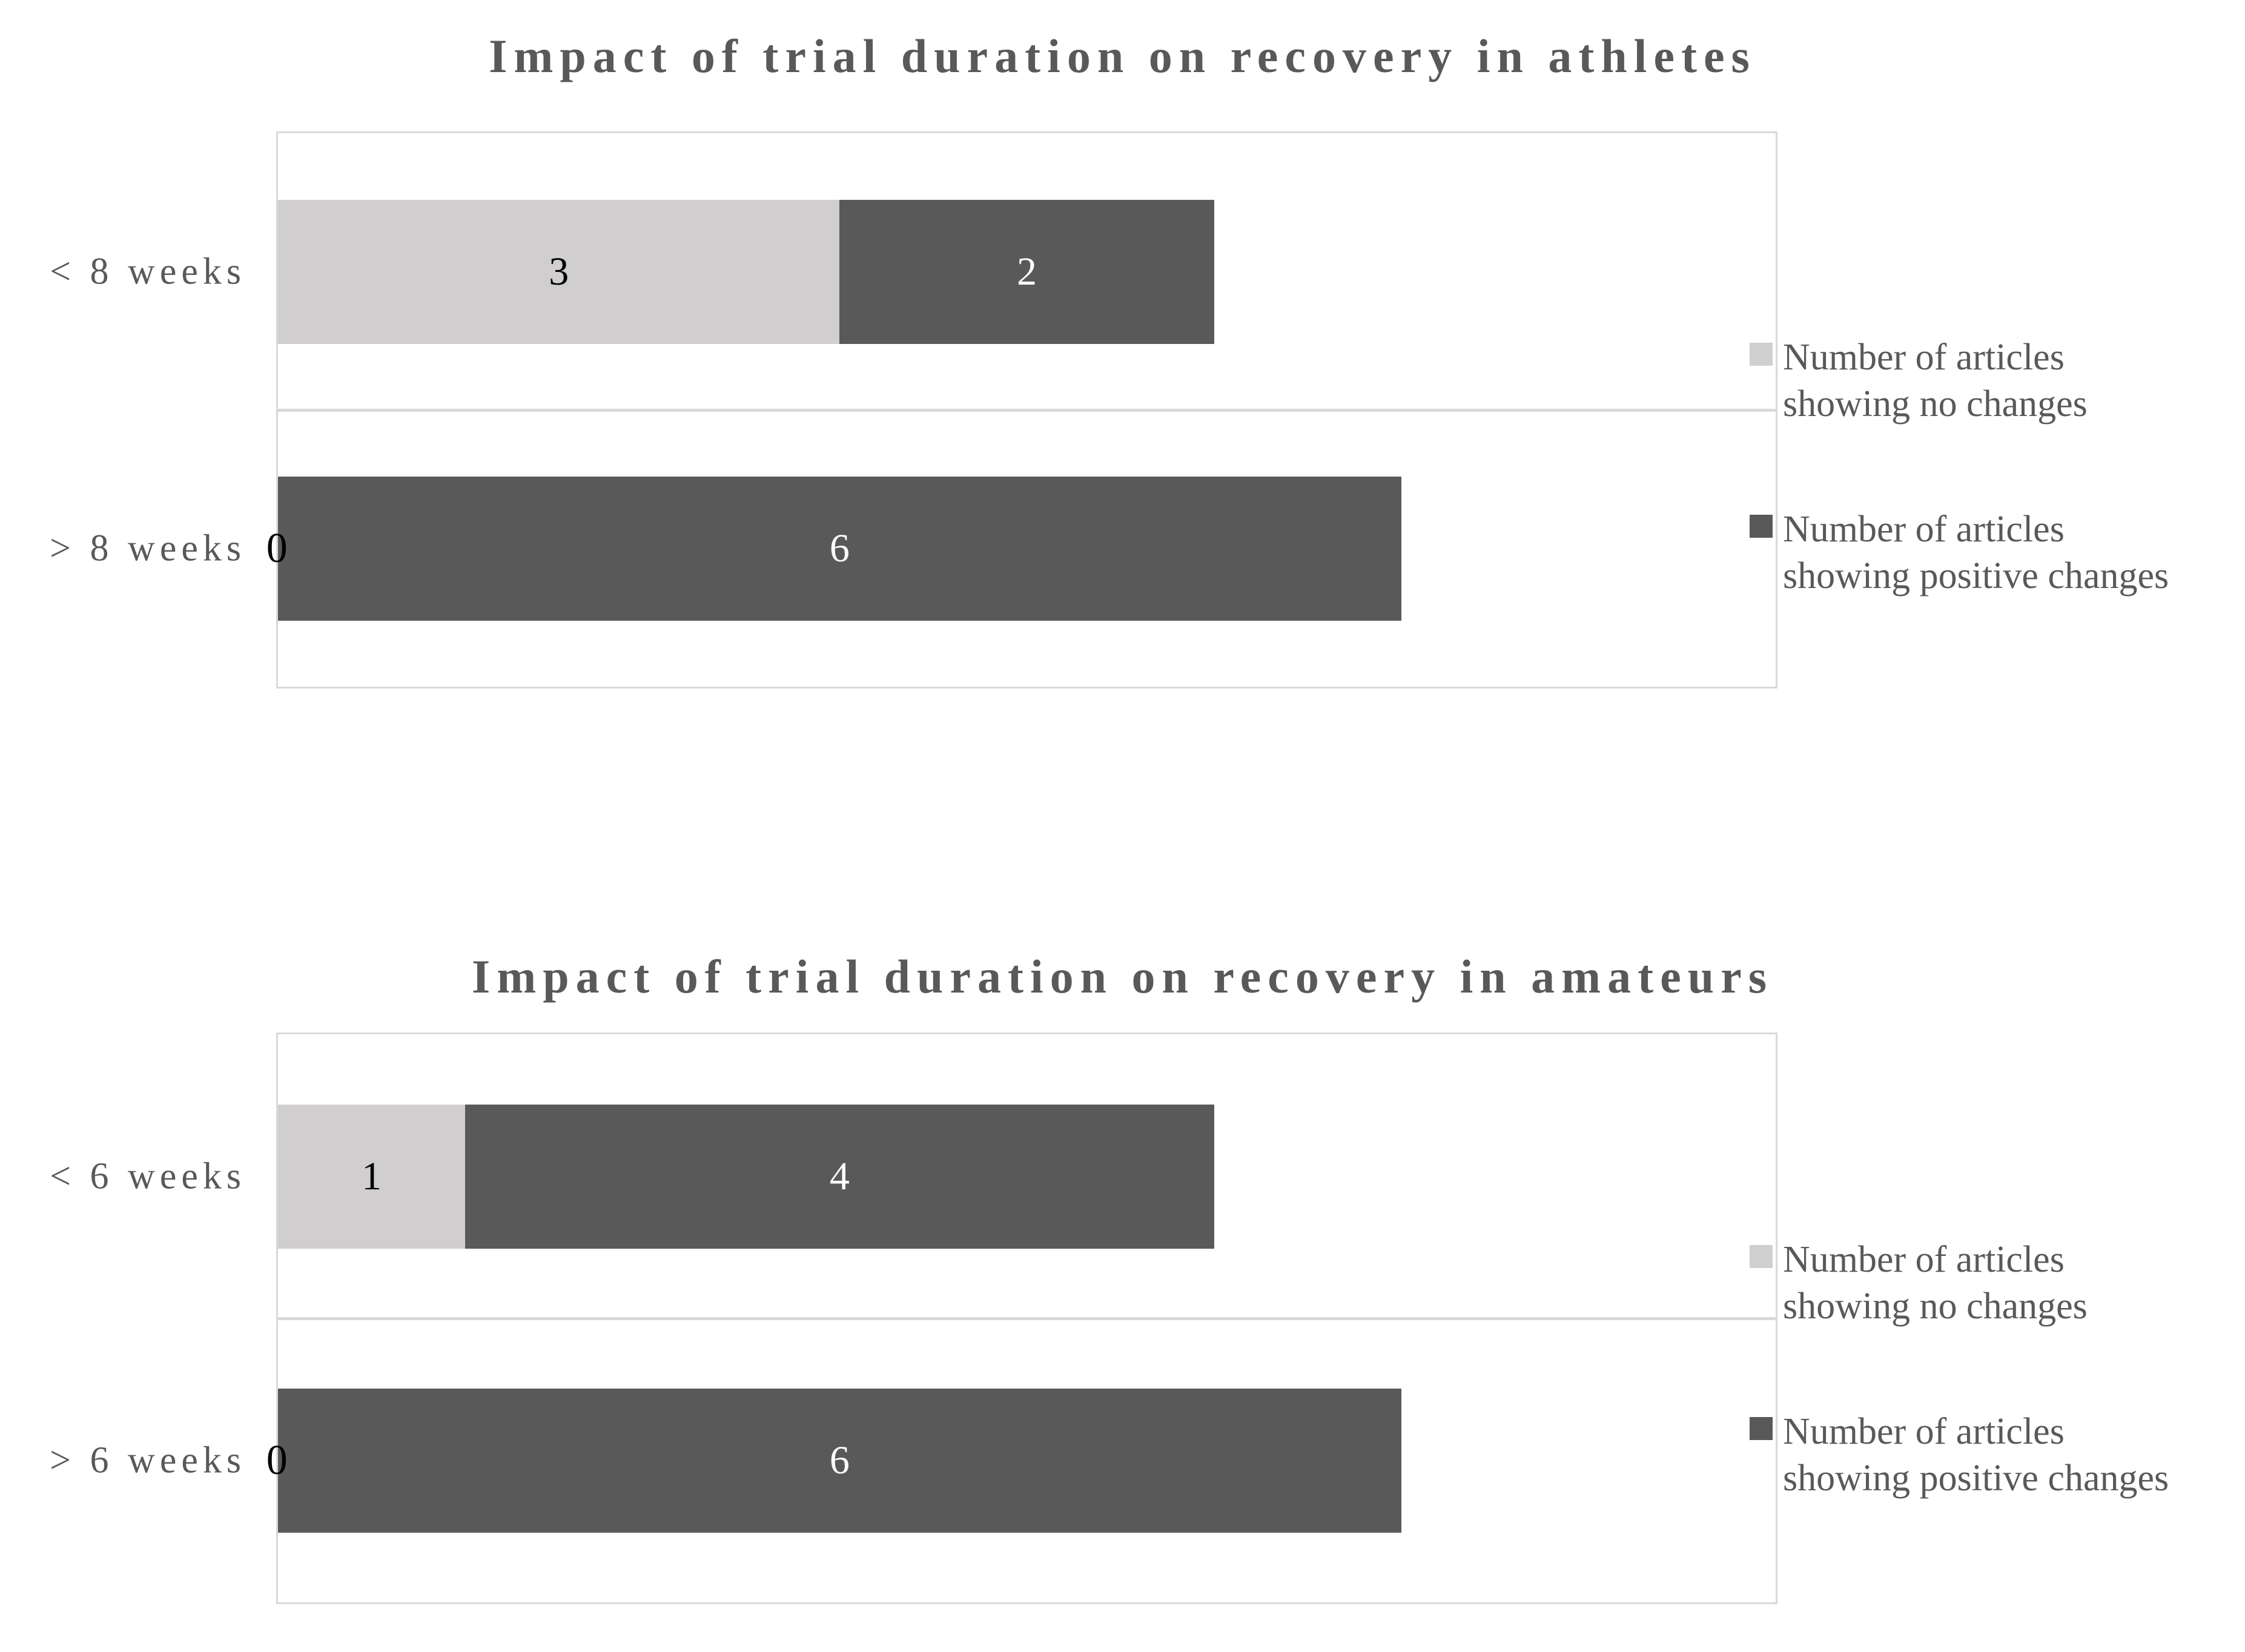 This screenshot has height=1652, width=2245. I want to click on bar-row: < 8 weeks 3 2, so click(913, 271).